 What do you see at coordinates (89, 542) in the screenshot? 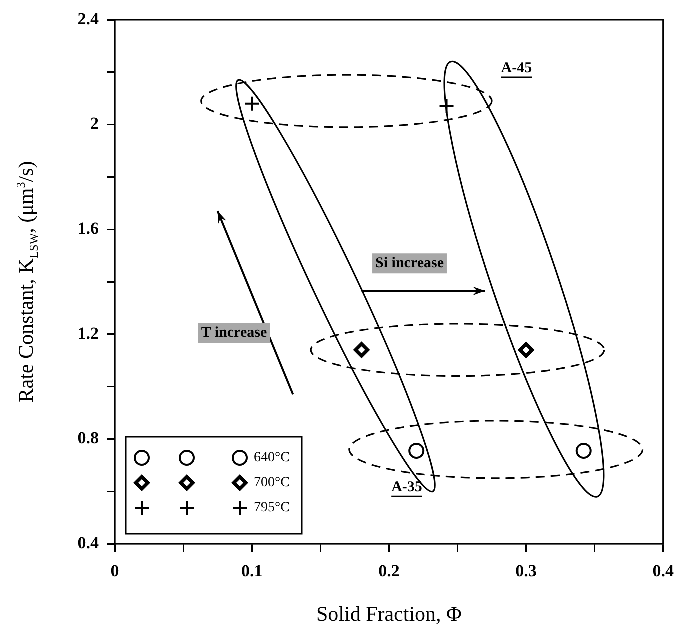
I see `y-tick-label: 0.4` at bounding box center [89, 542].